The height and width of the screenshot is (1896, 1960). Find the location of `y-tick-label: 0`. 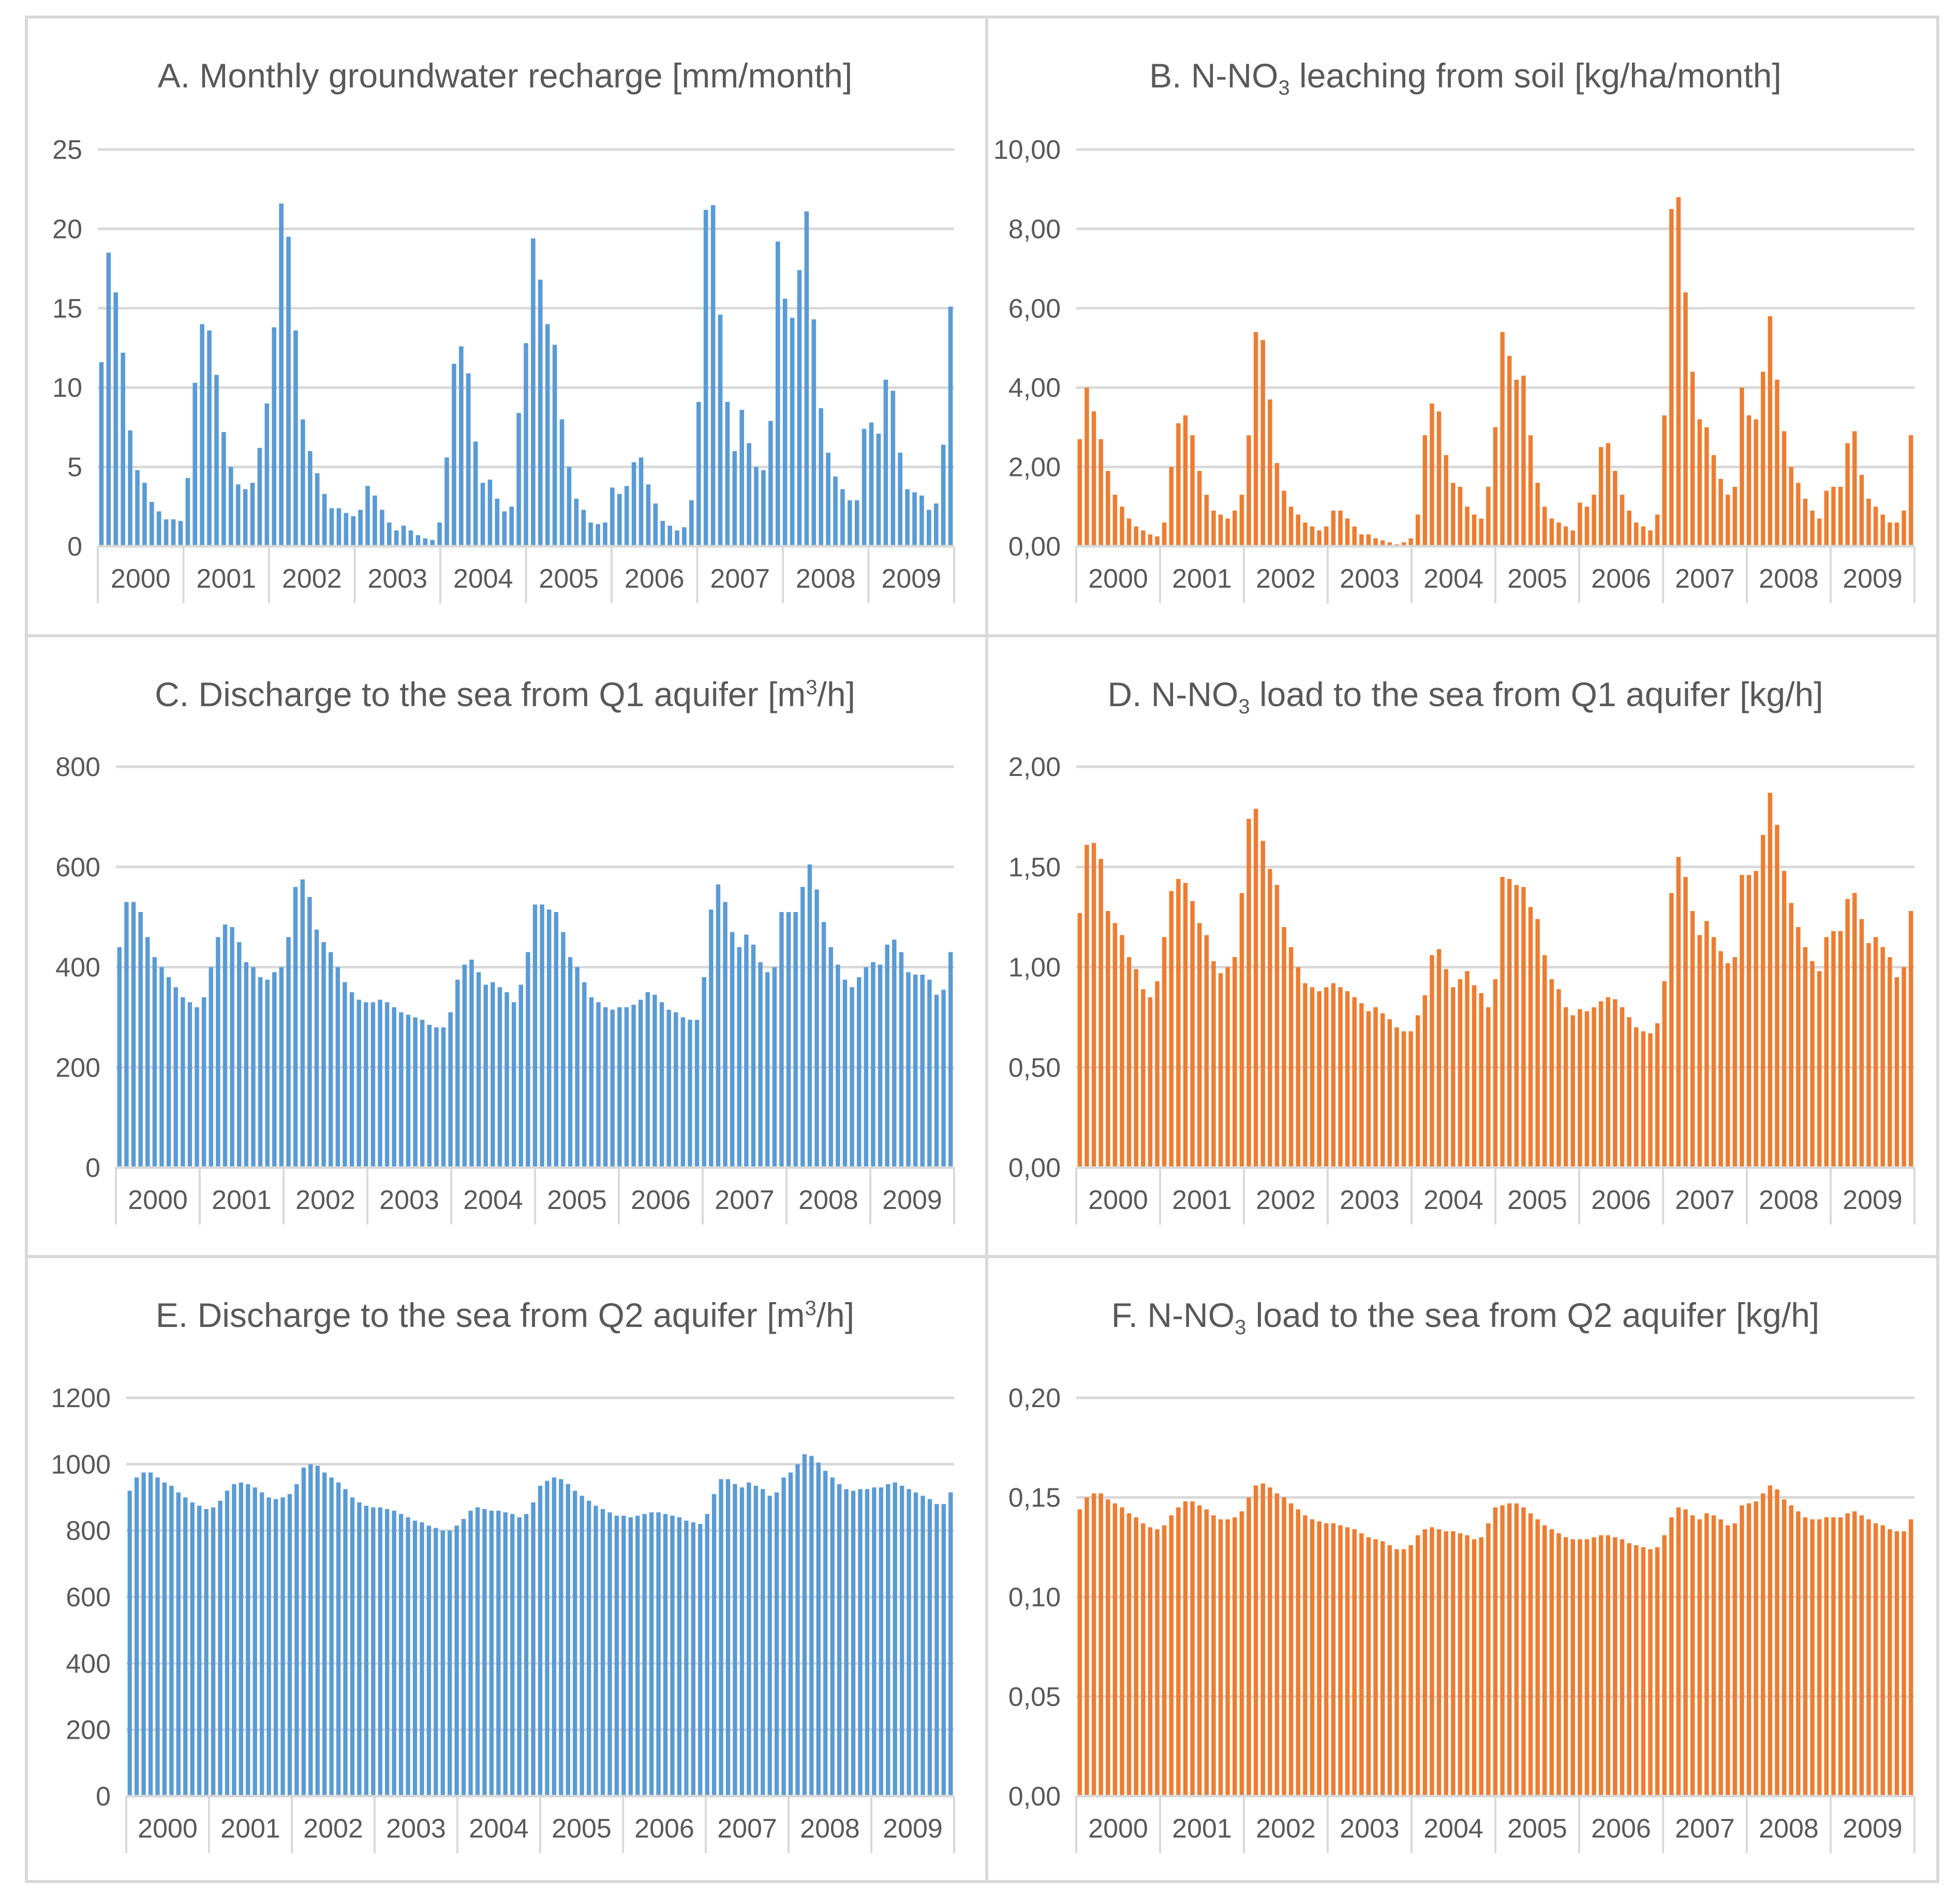

y-tick-label: 0 is located at coordinates (74, 547).